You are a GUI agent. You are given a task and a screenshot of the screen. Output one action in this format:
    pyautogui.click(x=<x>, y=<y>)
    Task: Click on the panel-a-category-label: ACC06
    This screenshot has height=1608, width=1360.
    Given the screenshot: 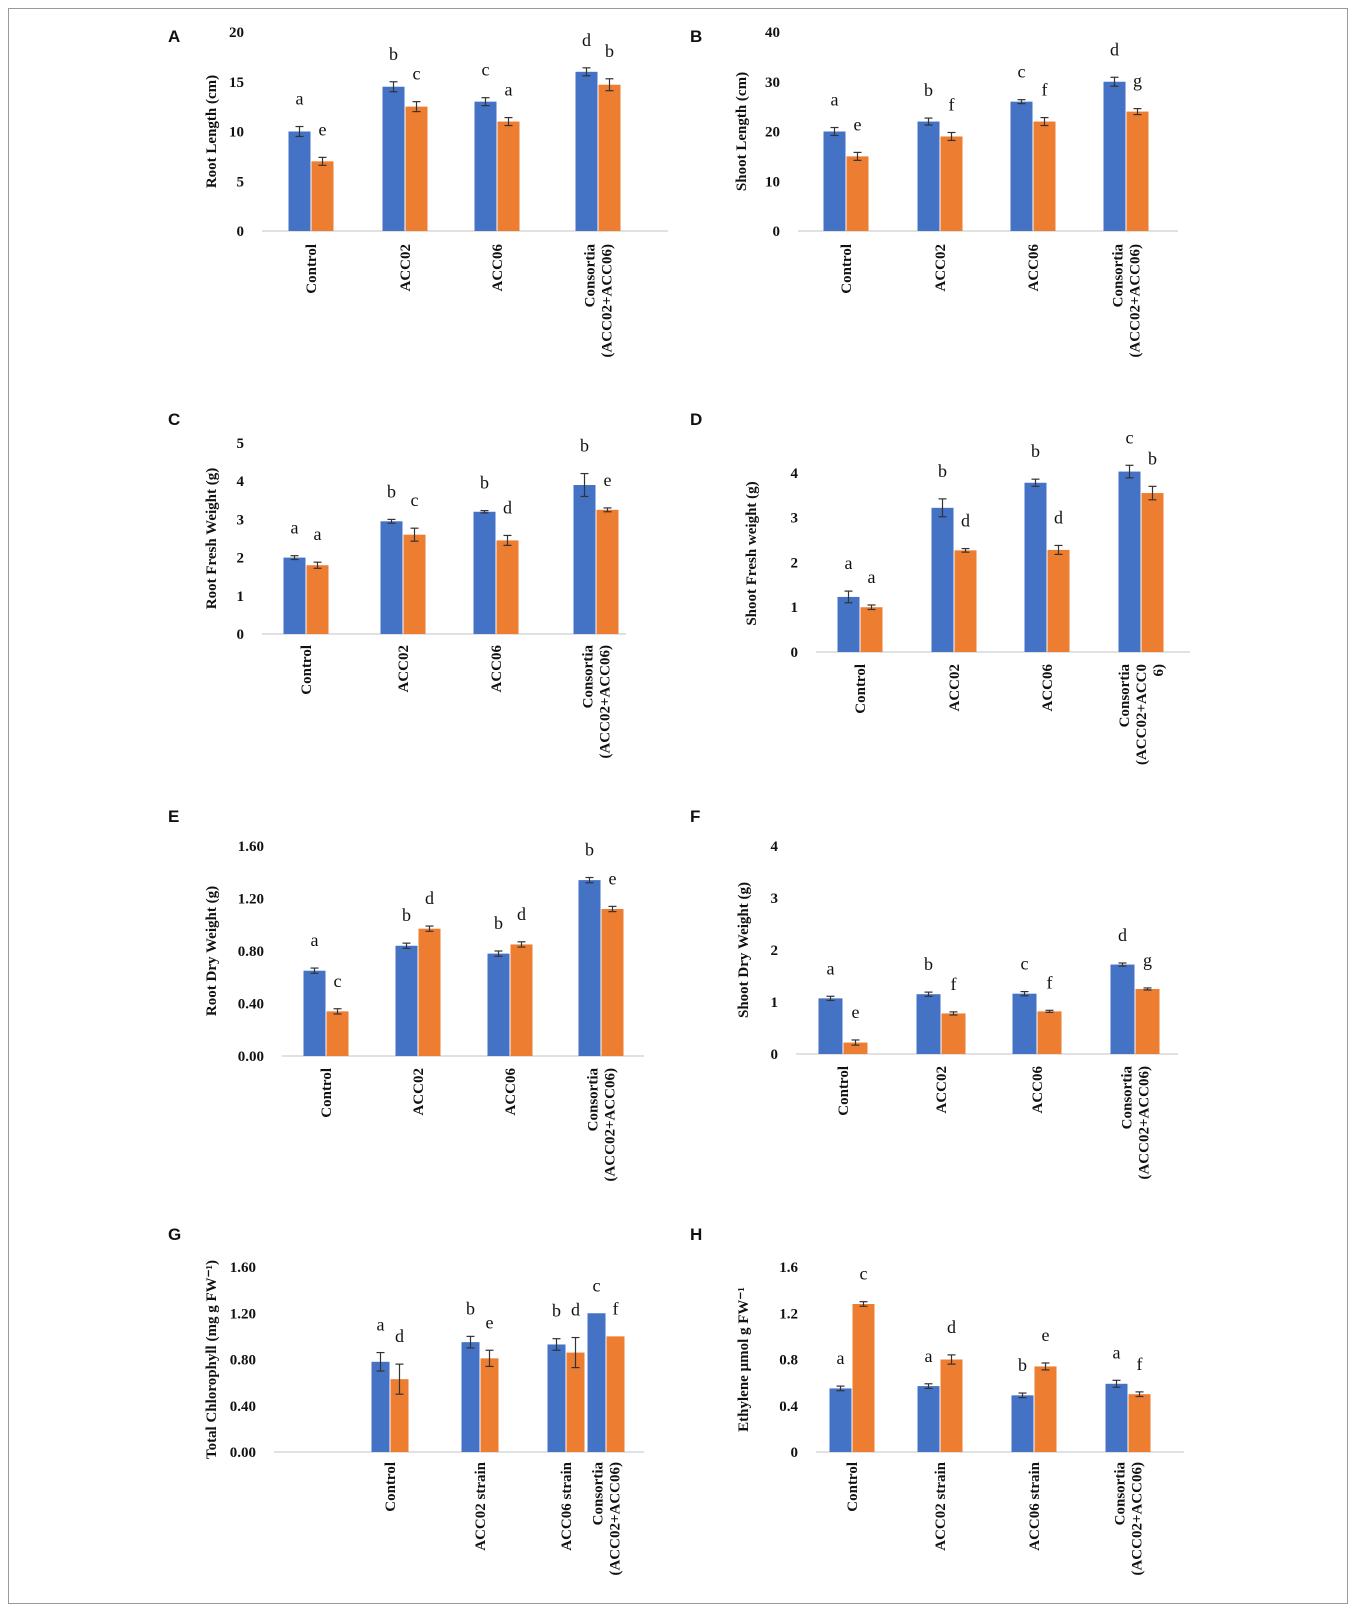 What is the action you would take?
    pyautogui.click(x=498, y=268)
    